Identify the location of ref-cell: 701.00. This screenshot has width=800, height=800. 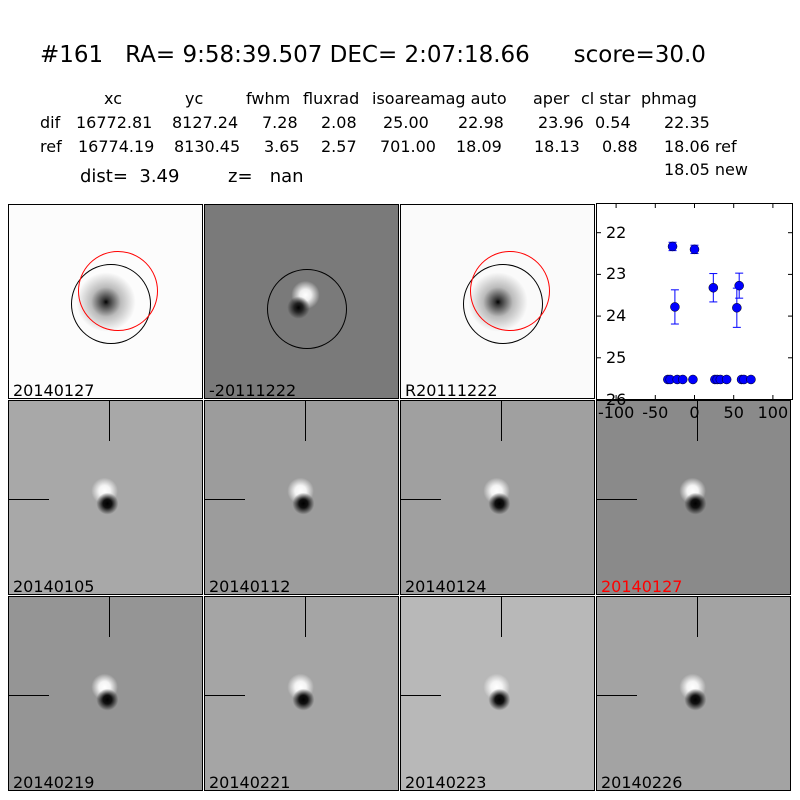
(408, 146).